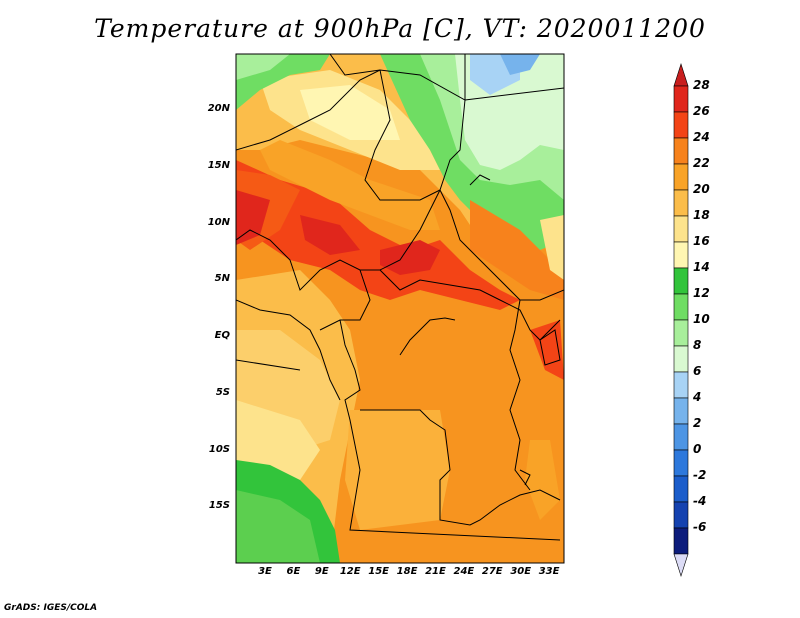 The width and height of the screenshot is (800, 618). What do you see at coordinates (492, 571) in the screenshot?
I see `lon-tick-label: 27E` at bounding box center [492, 571].